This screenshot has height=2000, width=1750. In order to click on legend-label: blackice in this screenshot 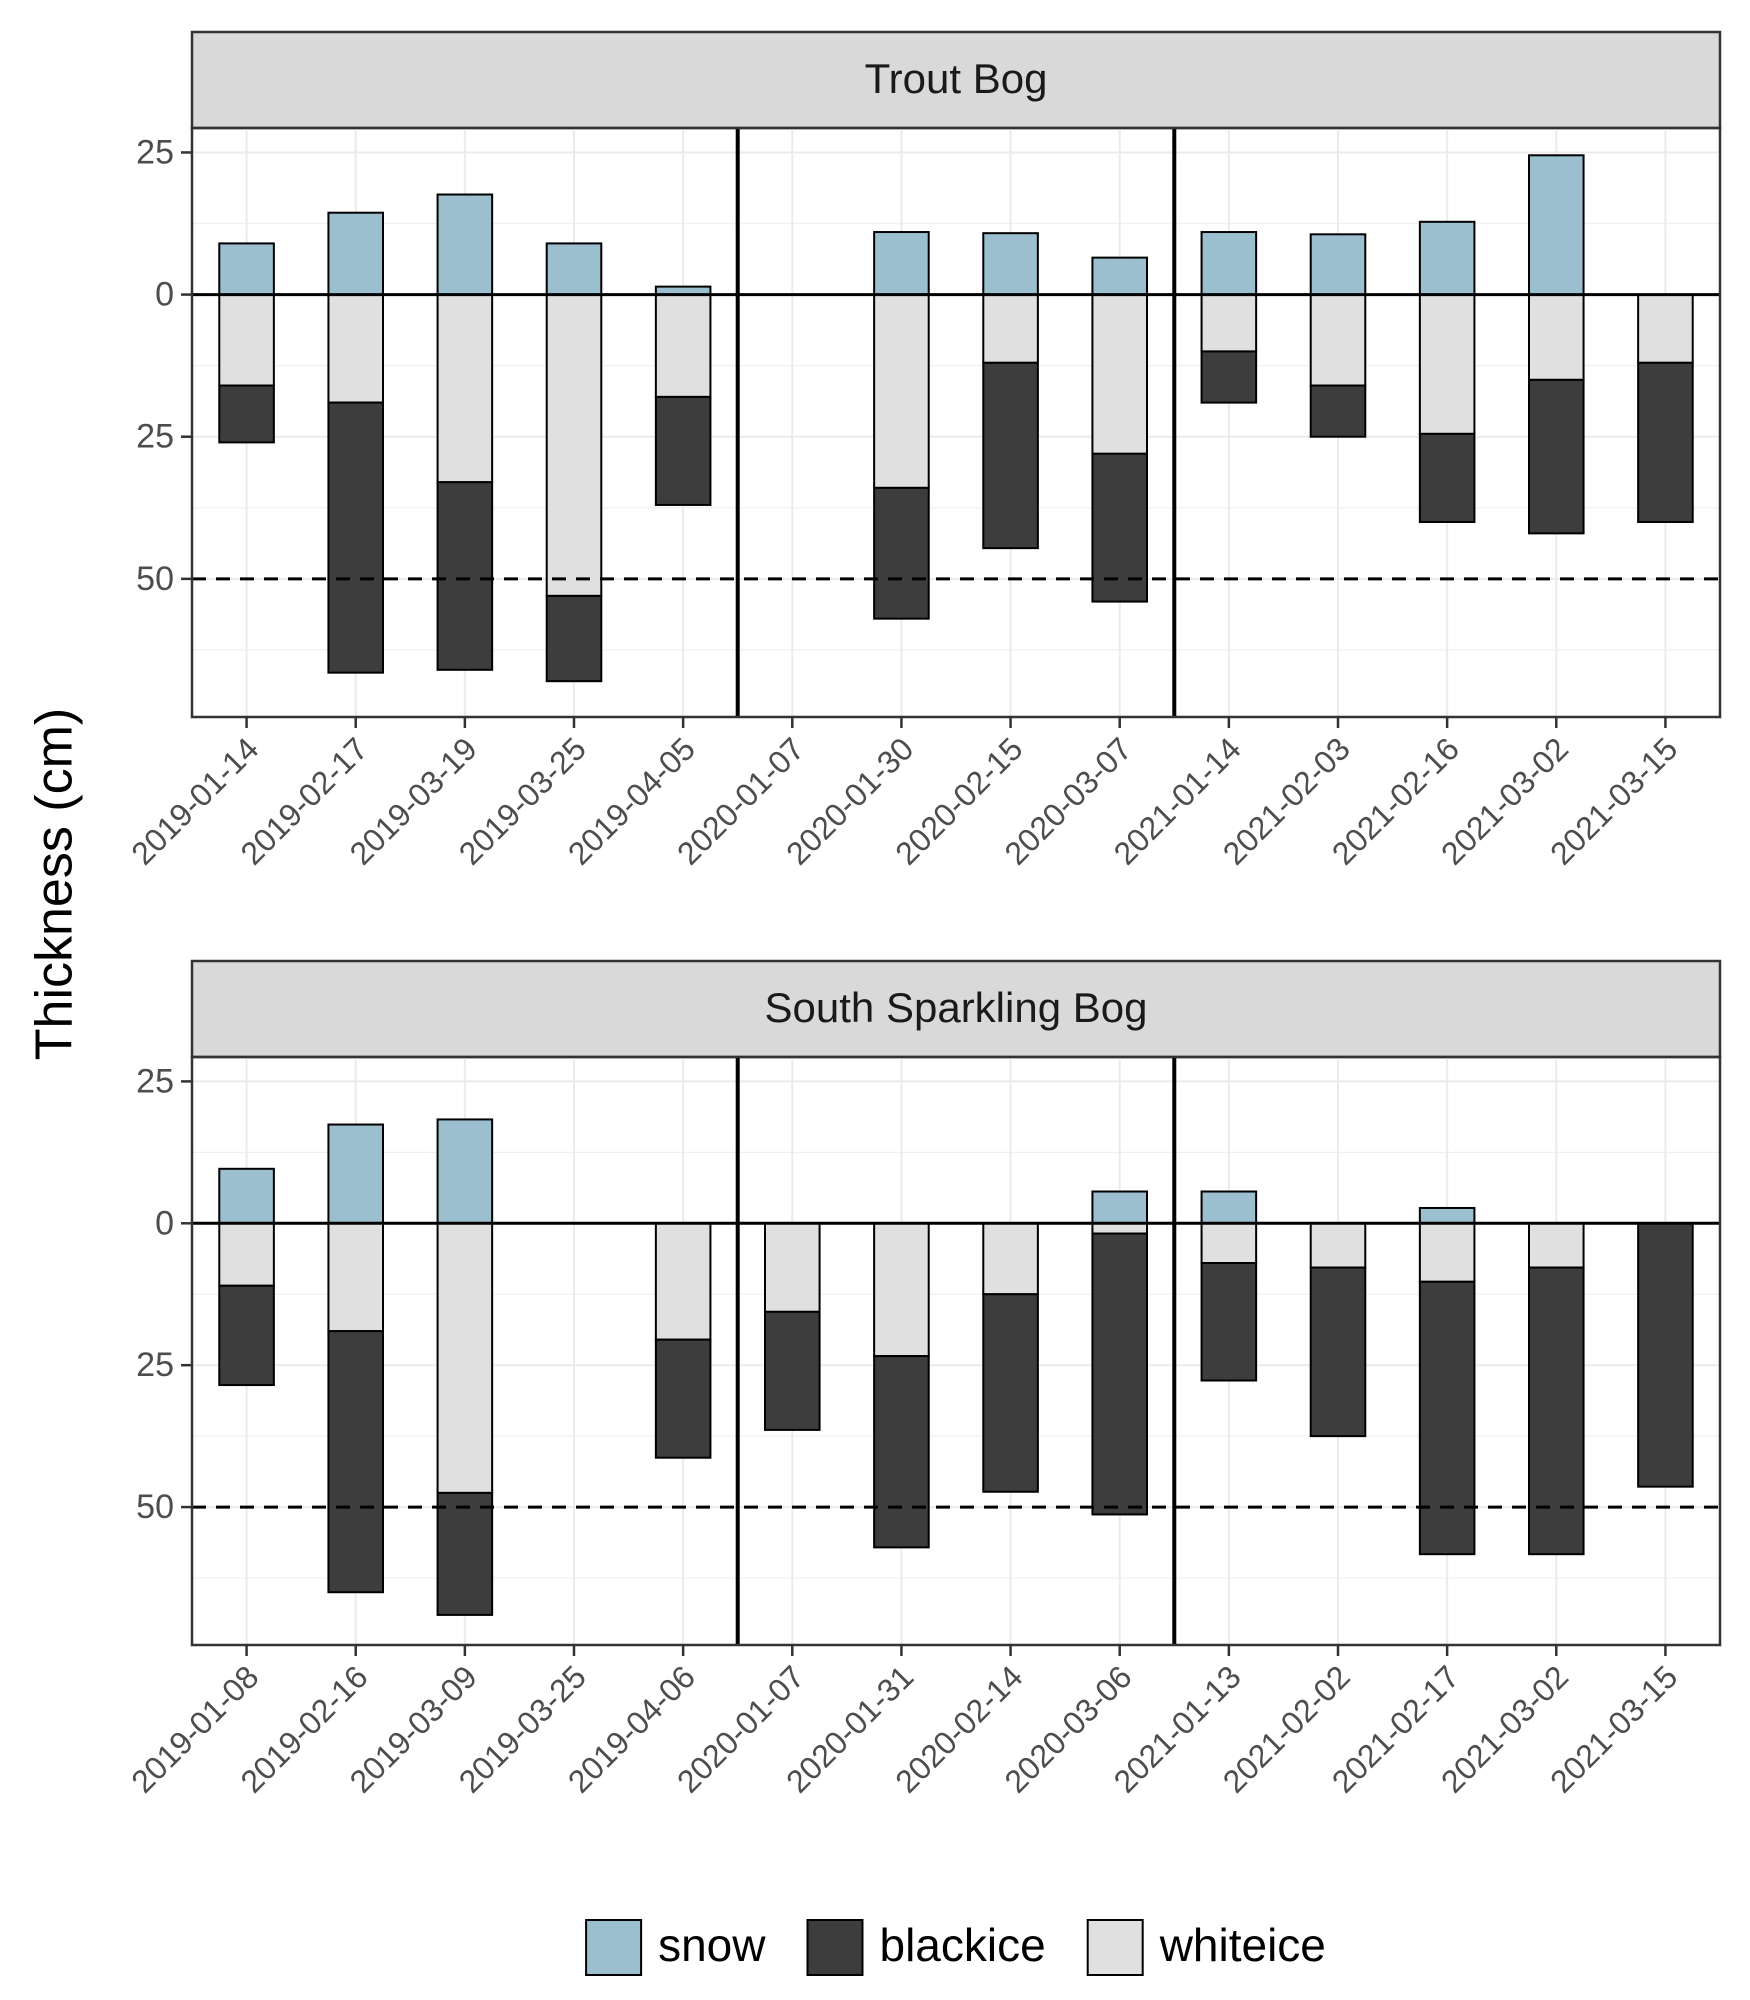, I will do `click(962, 1945)`.